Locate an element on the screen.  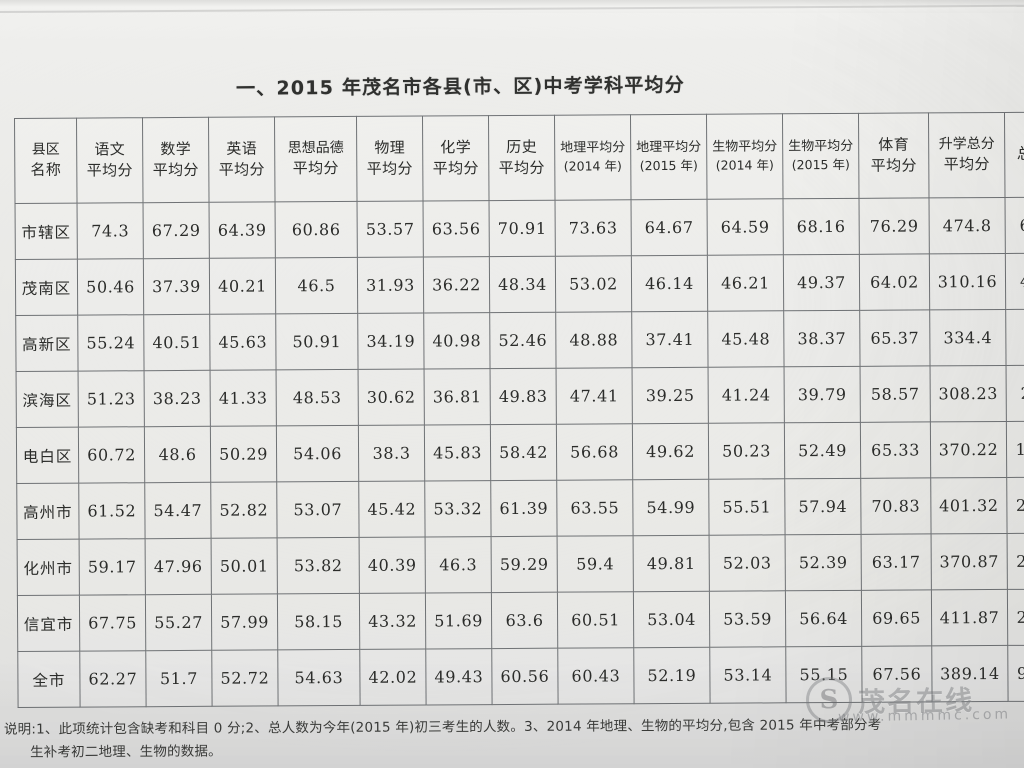
table-cell: 54.47 is located at coordinates (178, 510).